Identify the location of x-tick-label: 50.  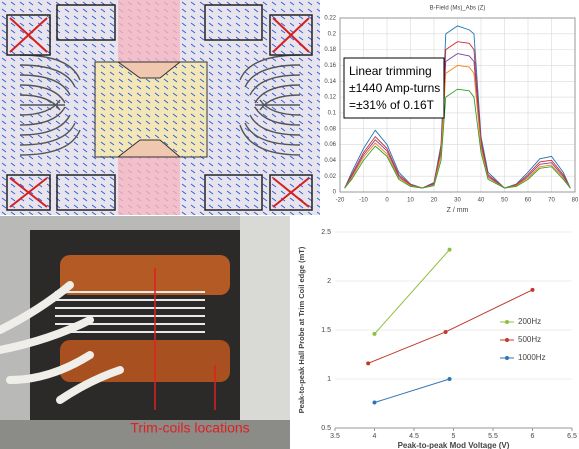
(504, 201).